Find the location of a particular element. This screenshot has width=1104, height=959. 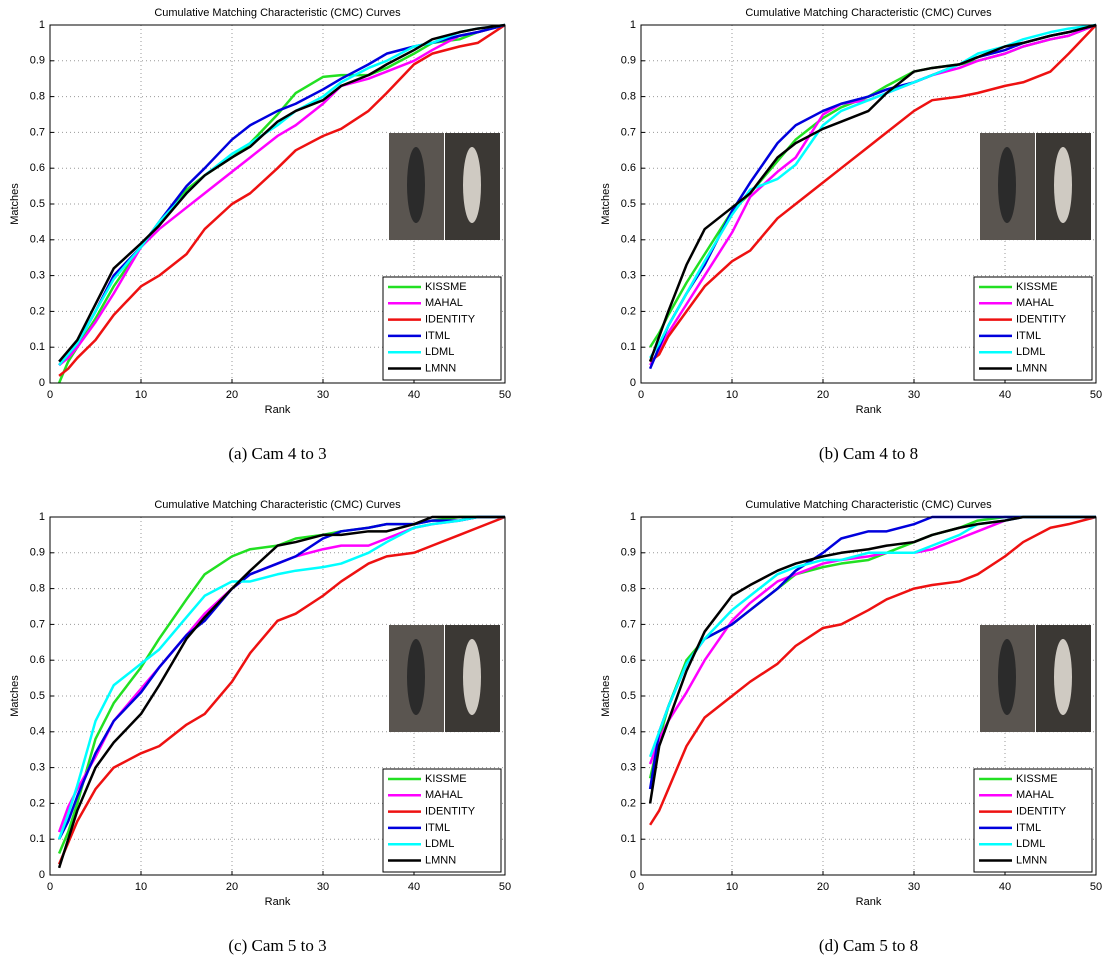

caption: (a) Cam 4 to 3 is located at coordinates (277, 453).